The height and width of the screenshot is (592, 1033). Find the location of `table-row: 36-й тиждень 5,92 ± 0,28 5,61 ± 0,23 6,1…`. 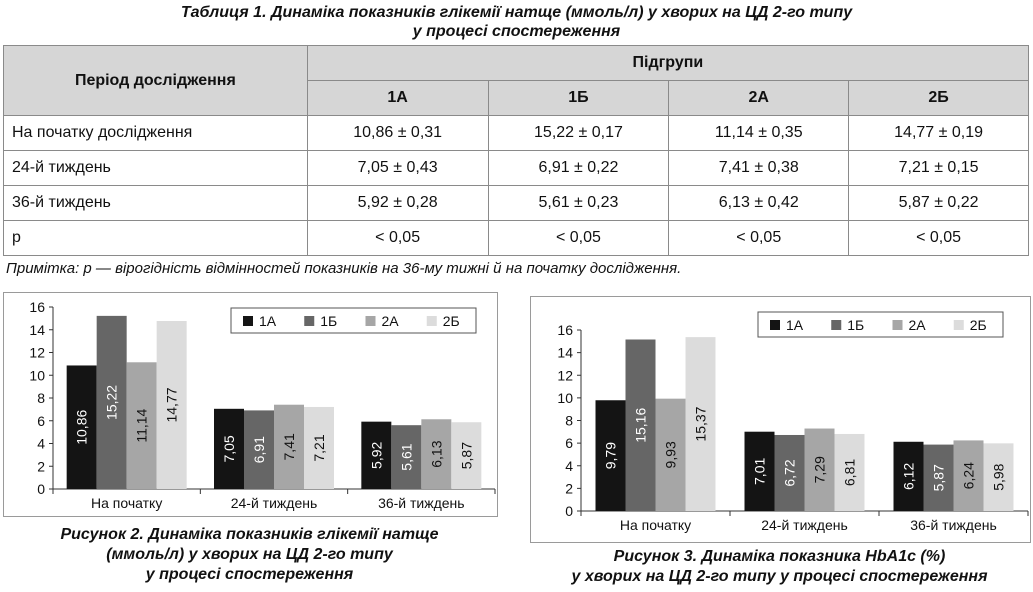

table-row: 36-й тиждень 5,92 ± 0,28 5,61 ± 0,23 6,1… is located at coordinates (516, 203).